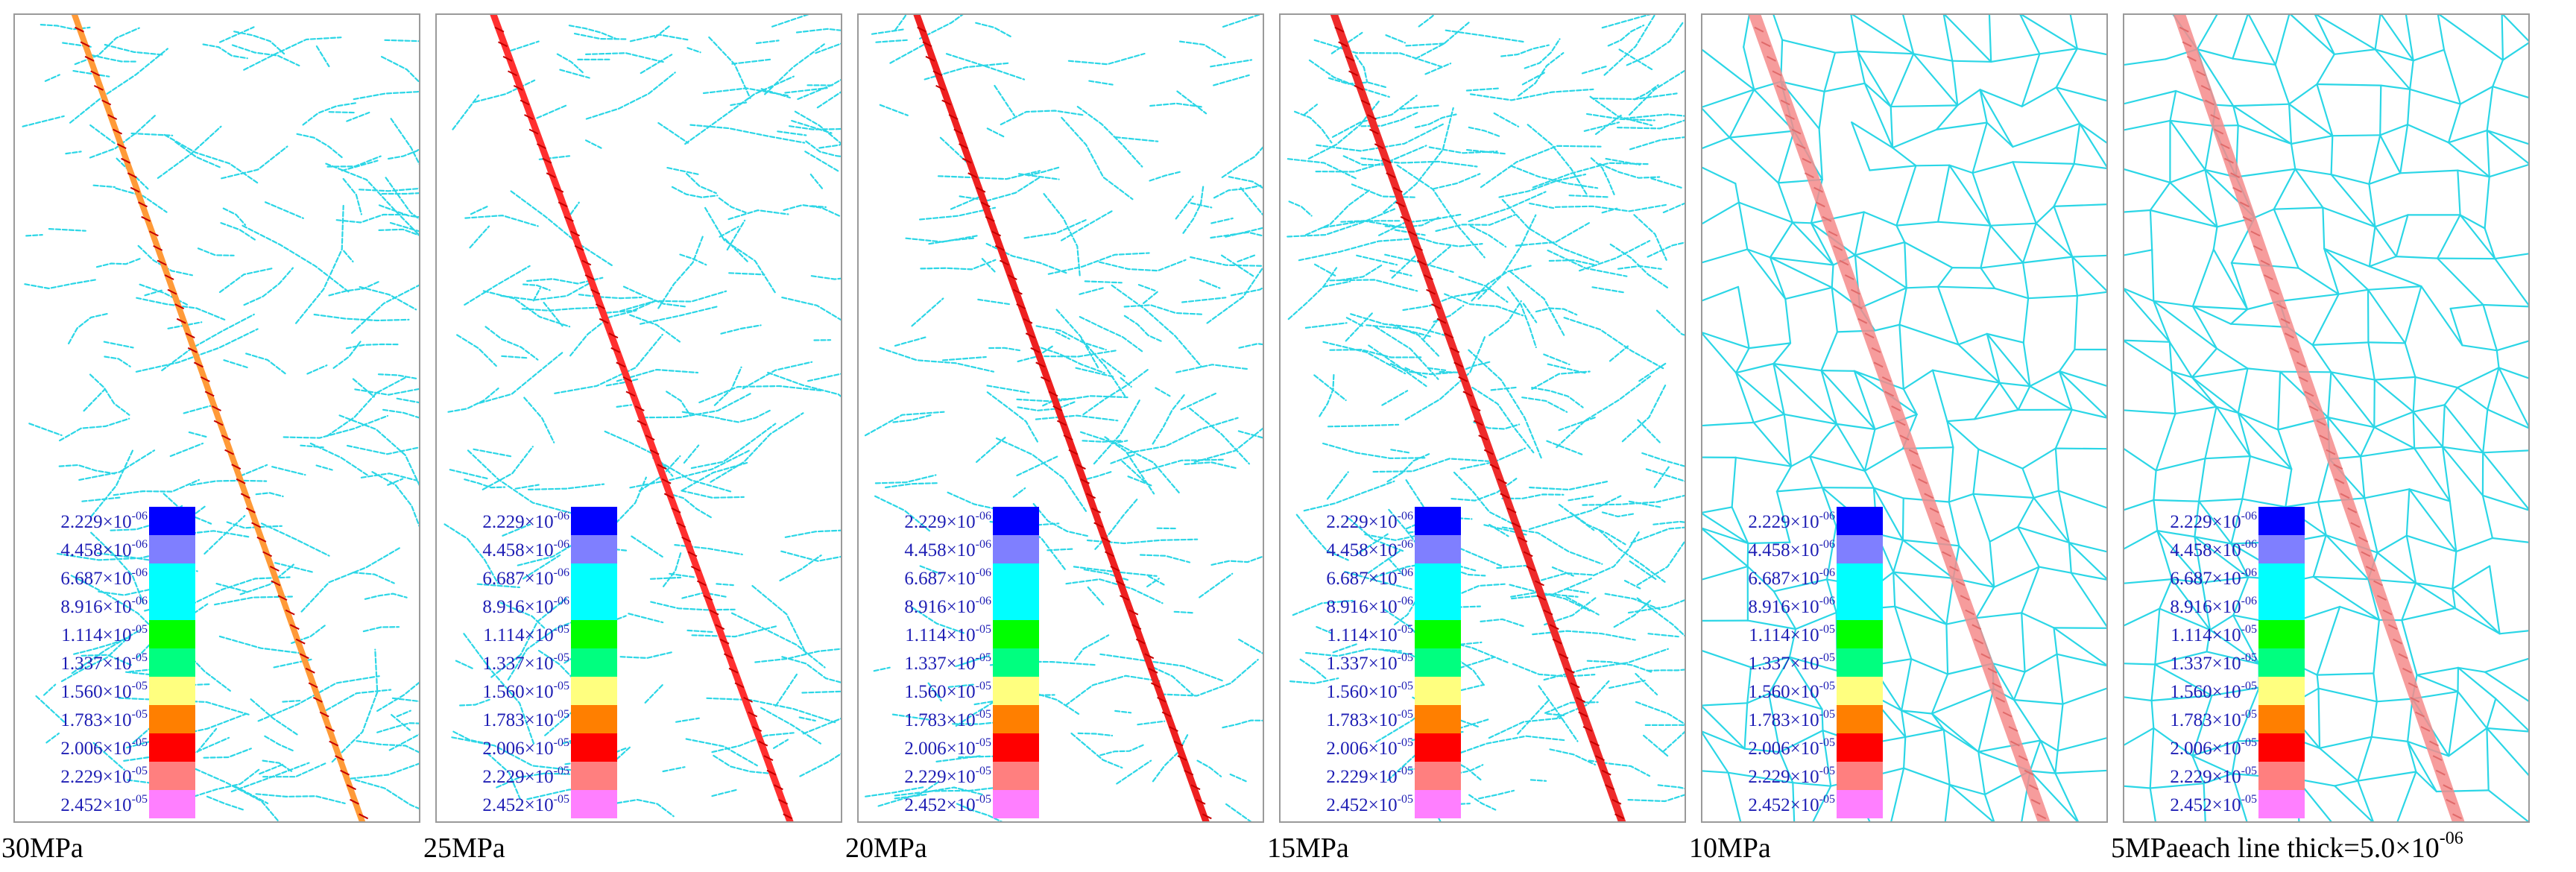  What do you see at coordinates (2194, 606) in the screenshot?
I see `legend-value-label: 8.916×10-06` at bounding box center [2194, 606].